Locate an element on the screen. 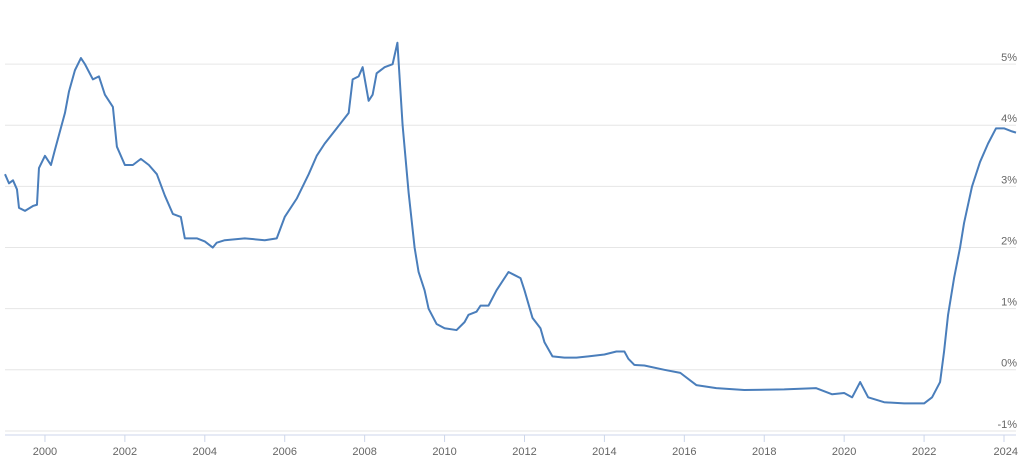 This screenshot has height=464, width=1024. x-tick-label: 2020 is located at coordinates (844, 452).